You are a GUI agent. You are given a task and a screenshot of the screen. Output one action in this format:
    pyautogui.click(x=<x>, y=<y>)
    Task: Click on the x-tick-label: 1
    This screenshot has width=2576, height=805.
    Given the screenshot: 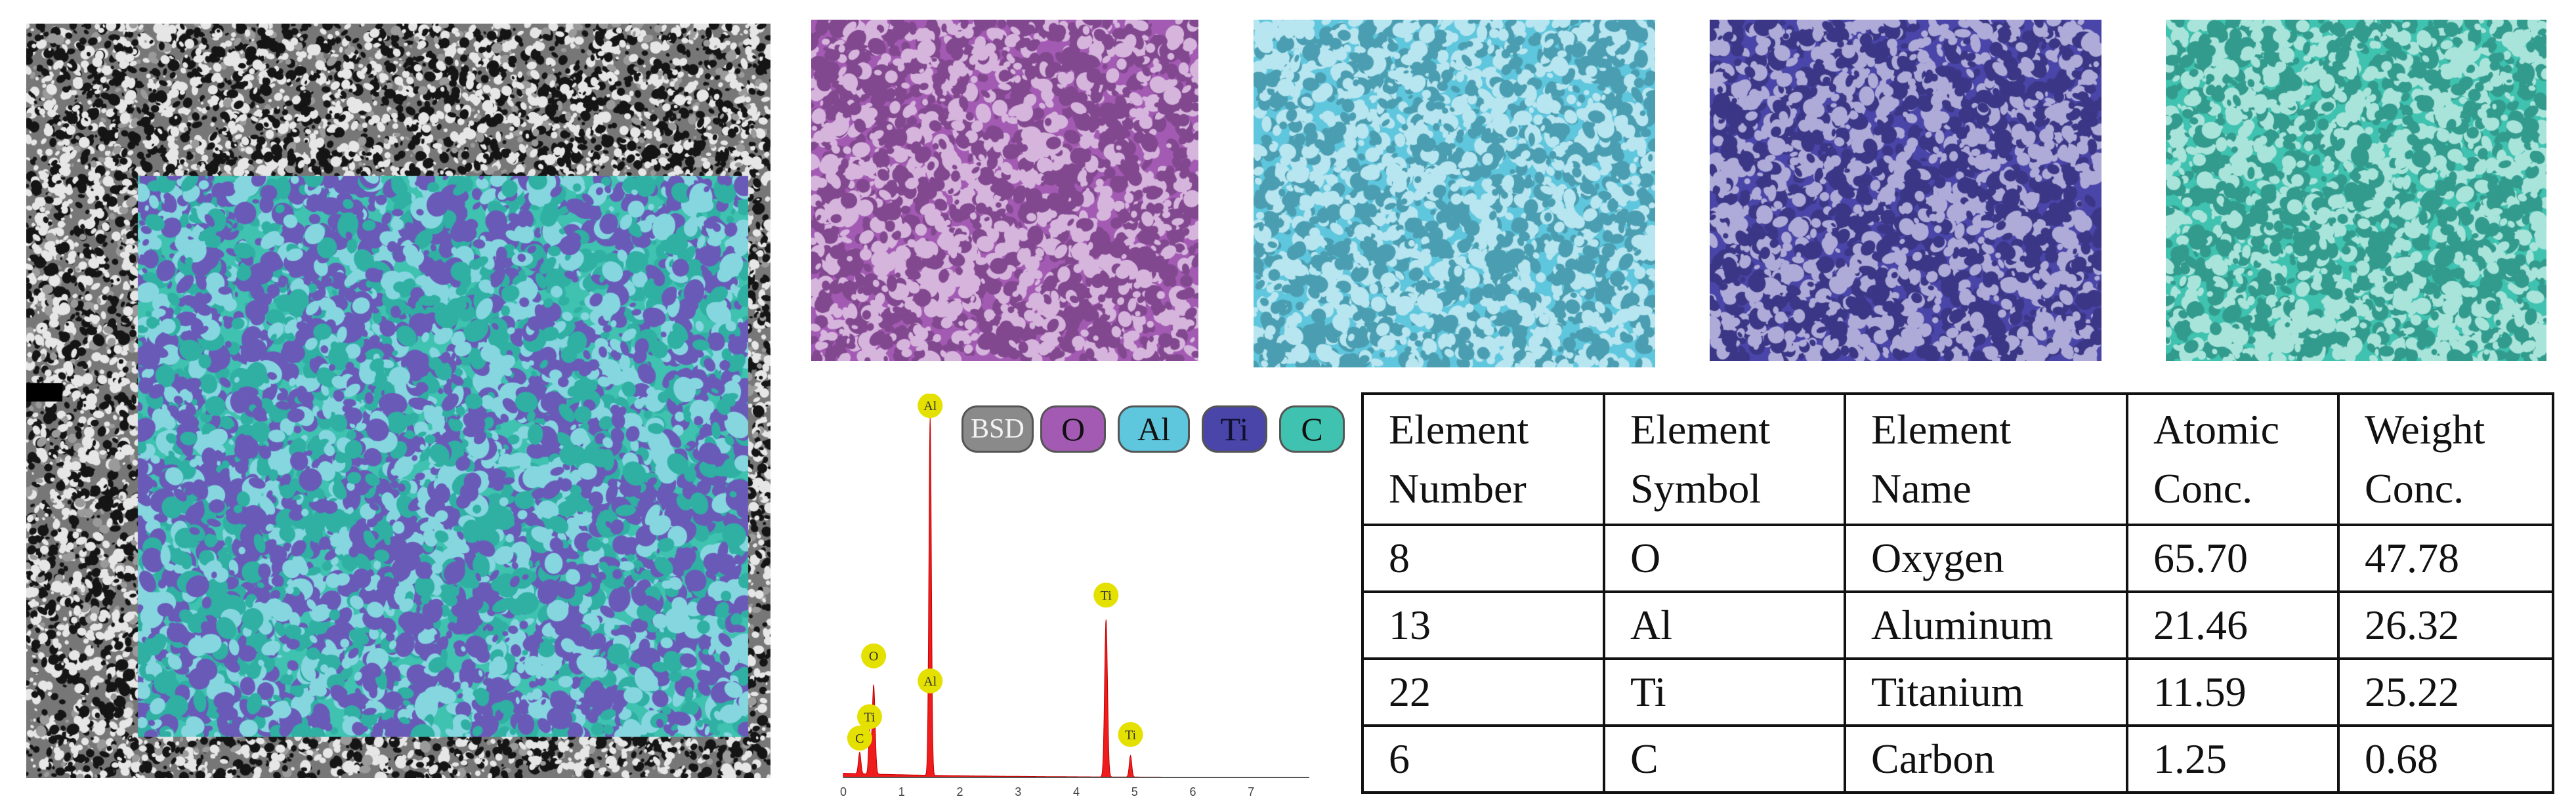 What is the action you would take?
    pyautogui.click(x=901, y=791)
    